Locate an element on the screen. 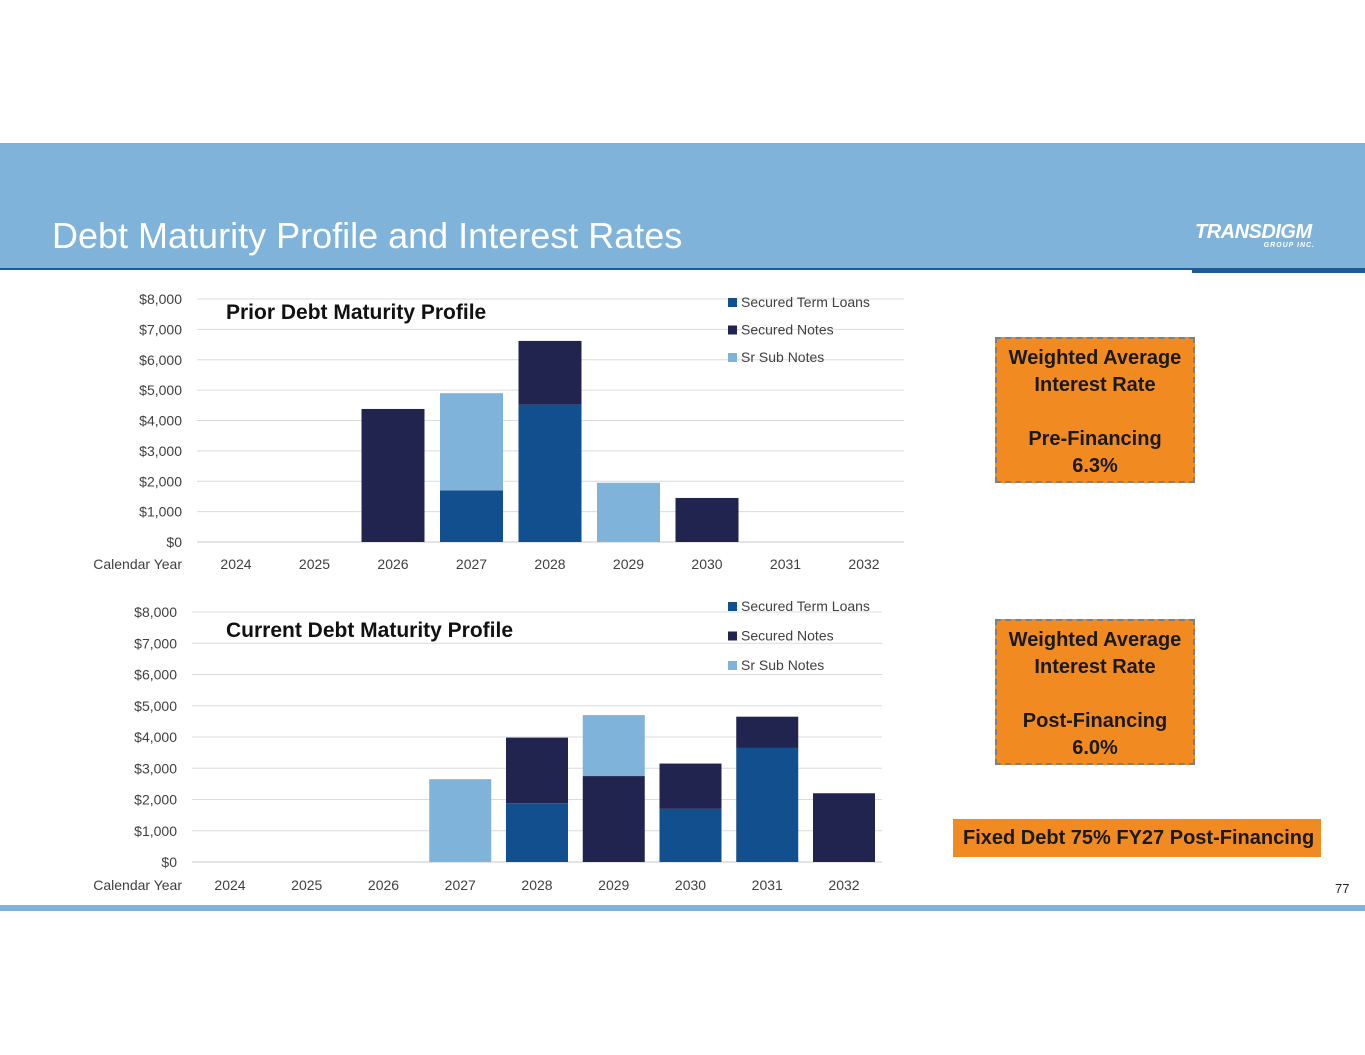 This screenshot has width=1365, height=1055. header-rule is located at coordinates (682, 269).